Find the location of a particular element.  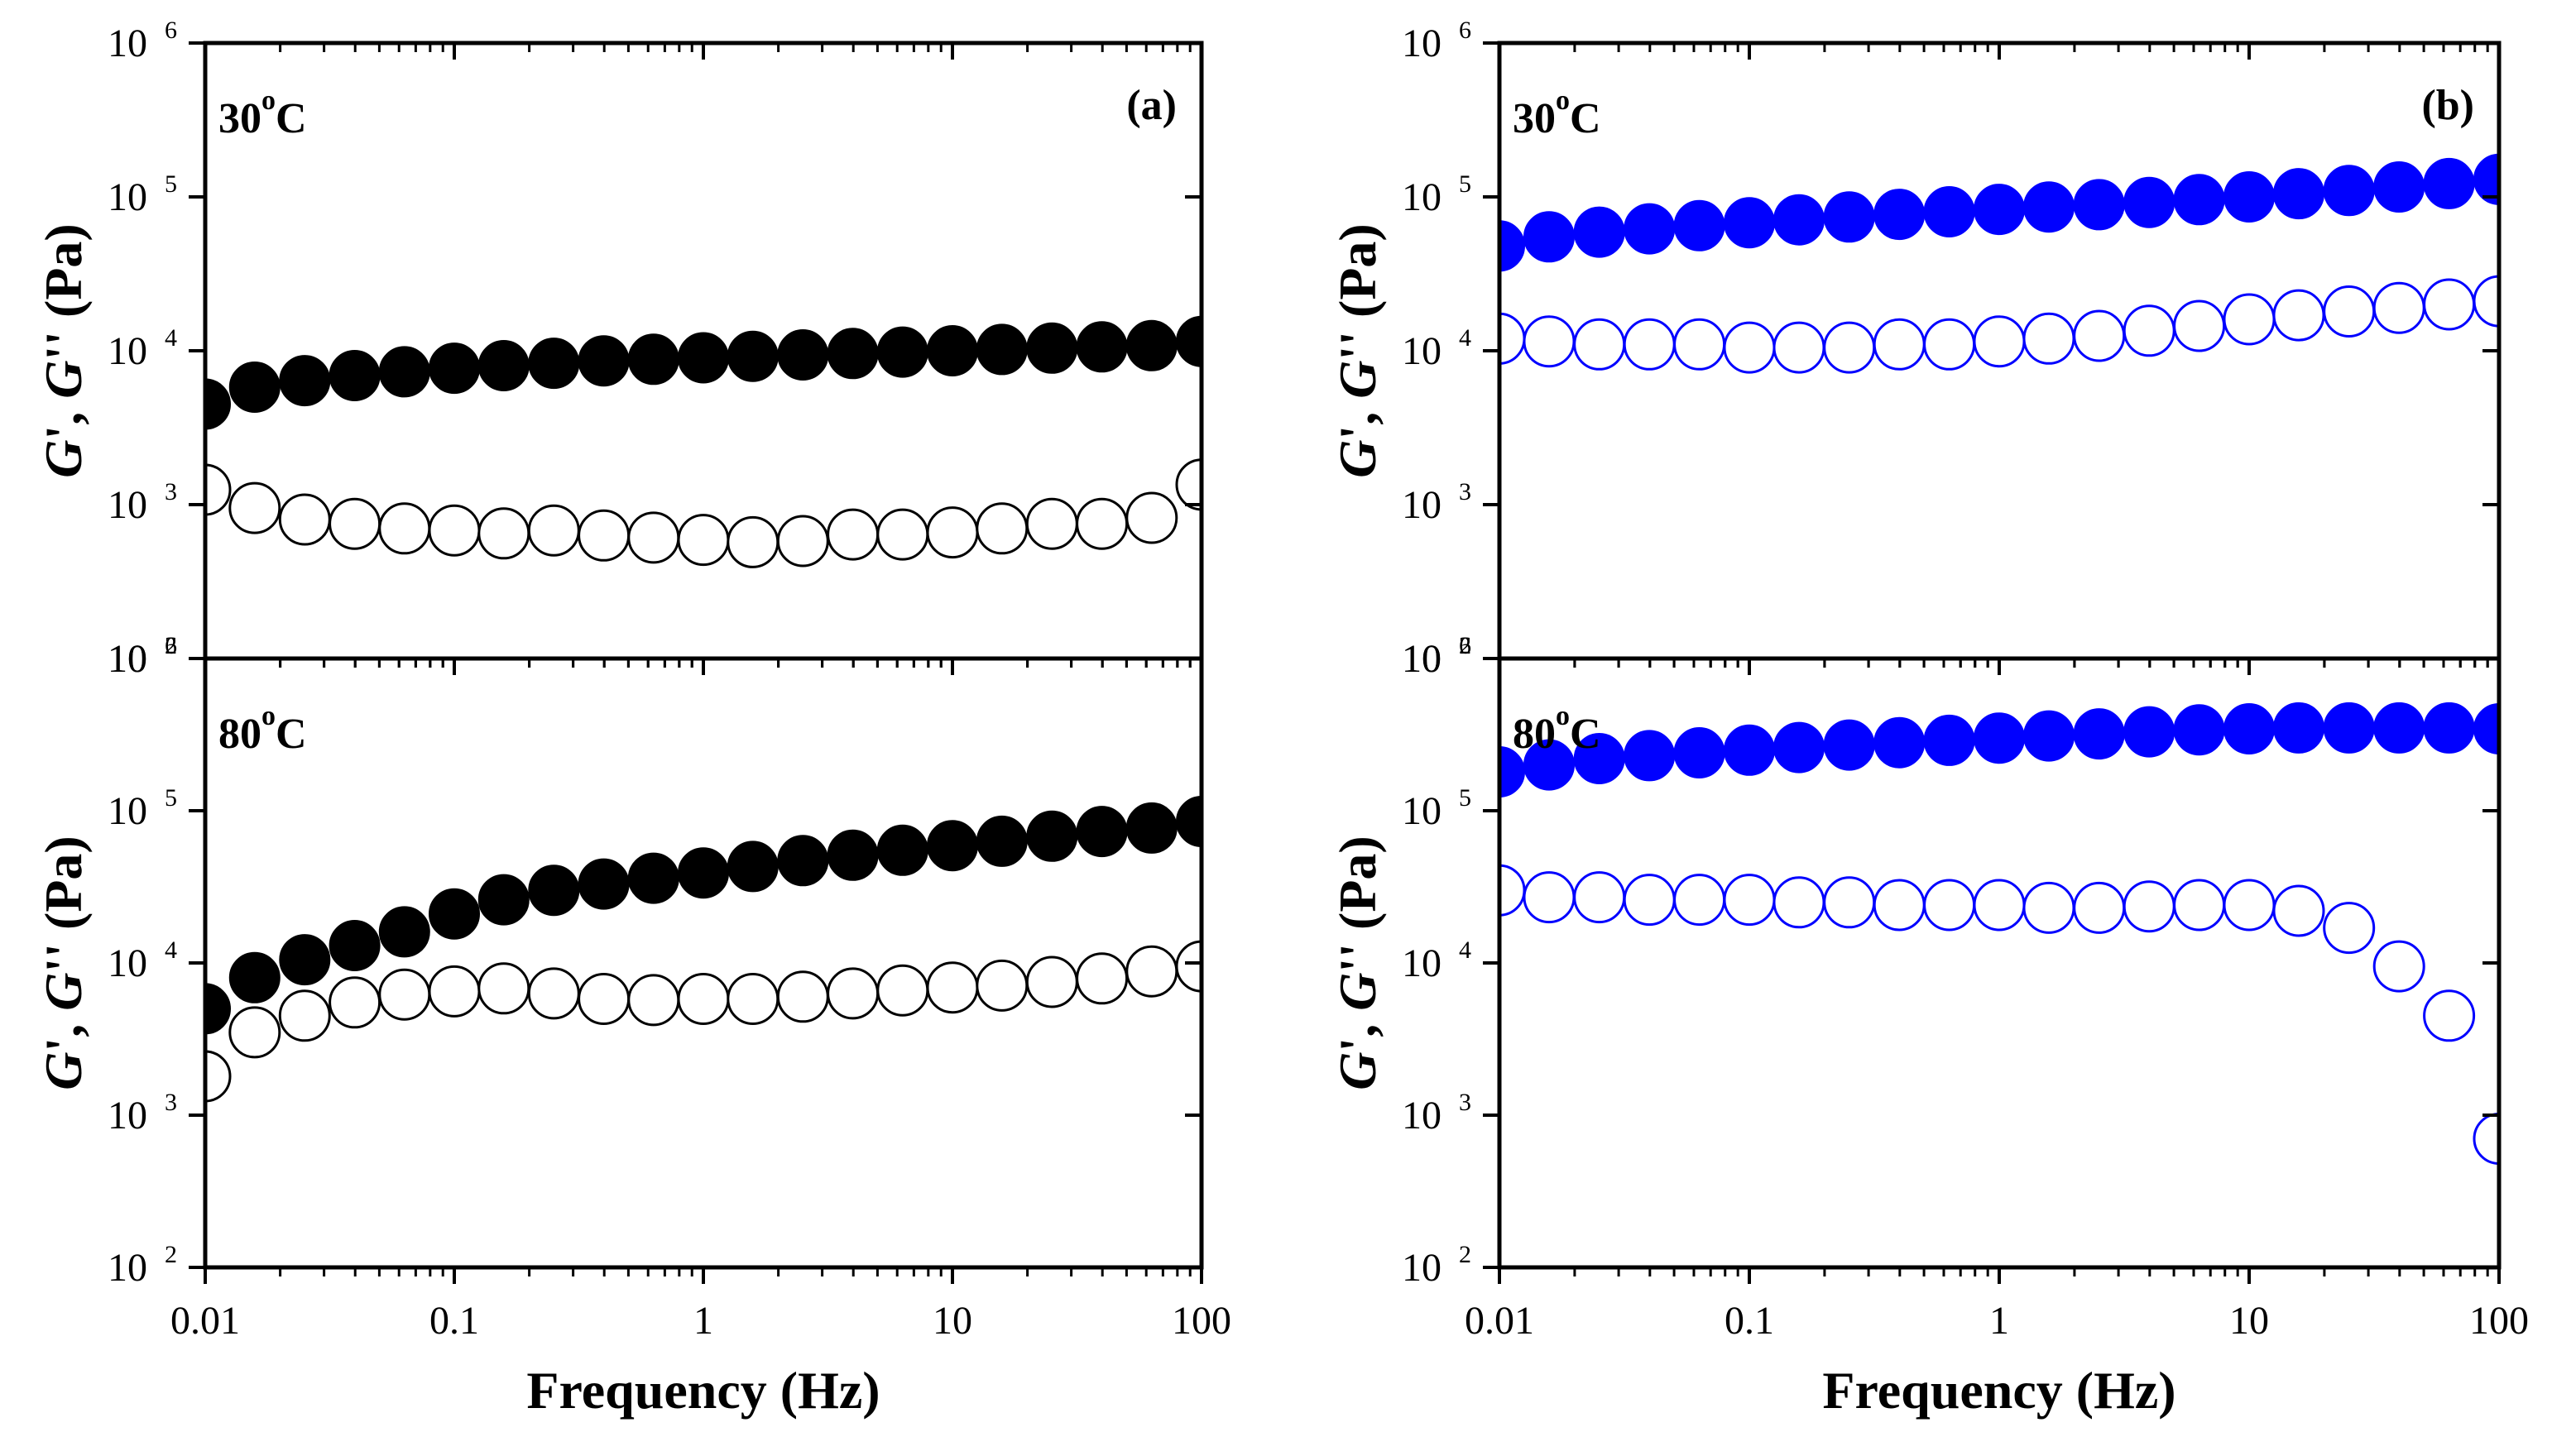

y-axis-title-end: '' (Pa) is located at coordinates (63, 291).